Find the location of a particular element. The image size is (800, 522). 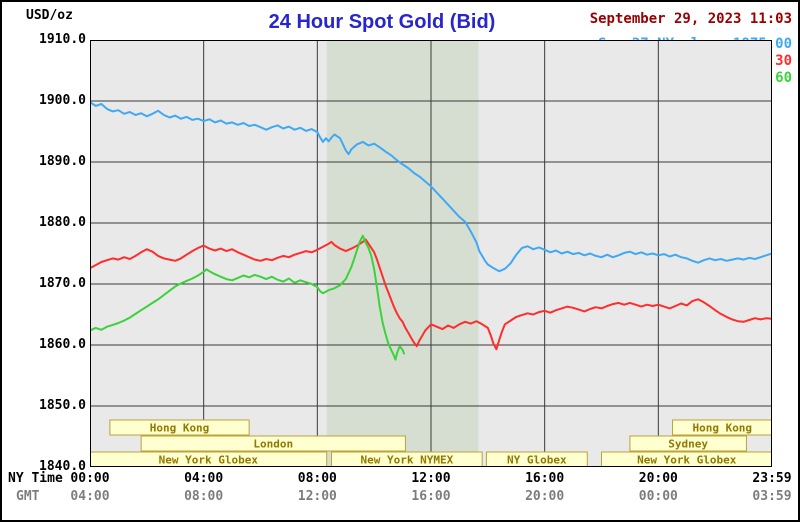

session-label-ny-globex-mid: NY Globex is located at coordinates (537, 460).